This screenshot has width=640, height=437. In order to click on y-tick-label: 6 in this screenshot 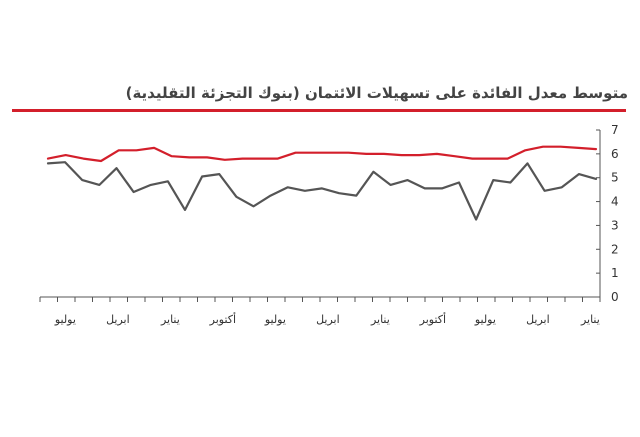, I will do `click(615, 154)`.